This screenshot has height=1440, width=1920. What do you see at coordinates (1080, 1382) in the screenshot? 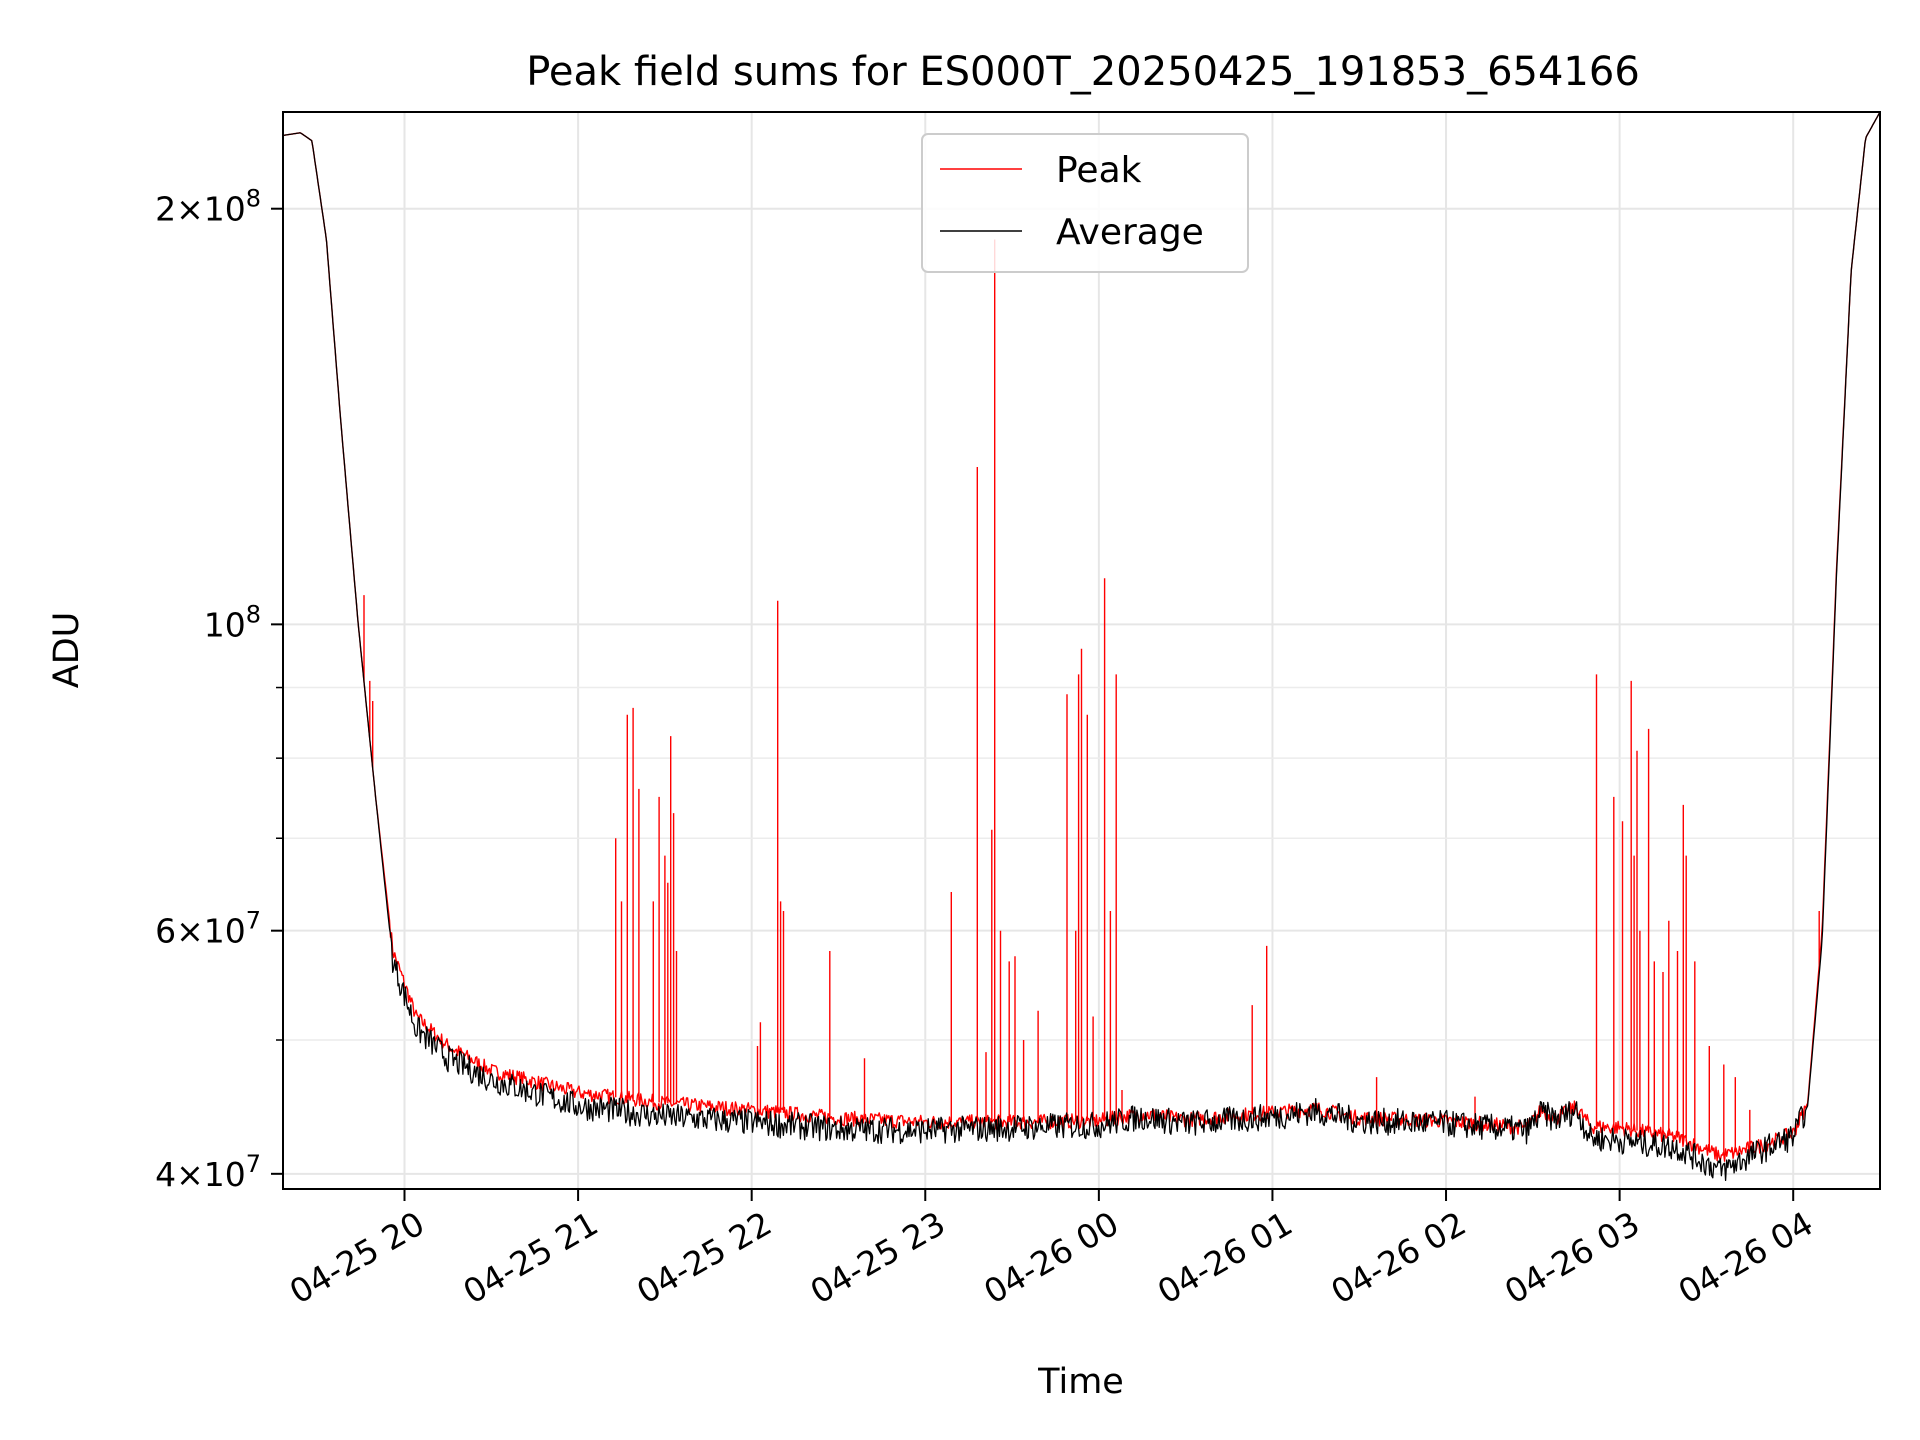
I see `x-axis-label: Time` at bounding box center [1080, 1382].